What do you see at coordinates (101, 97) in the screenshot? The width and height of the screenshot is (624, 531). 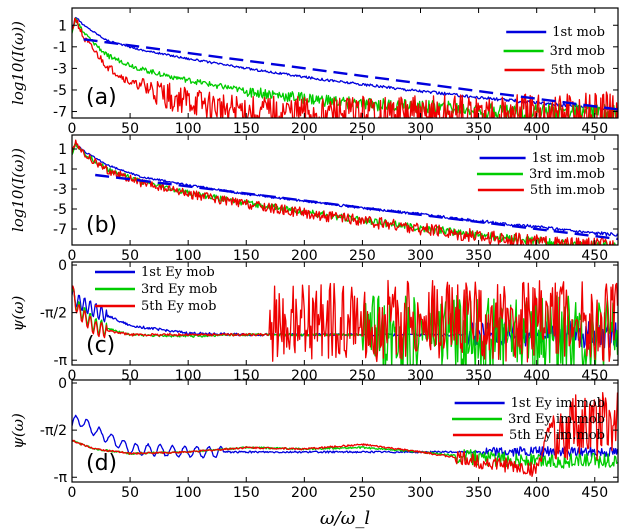 I see `panel-label: (a)` at bounding box center [101, 97].